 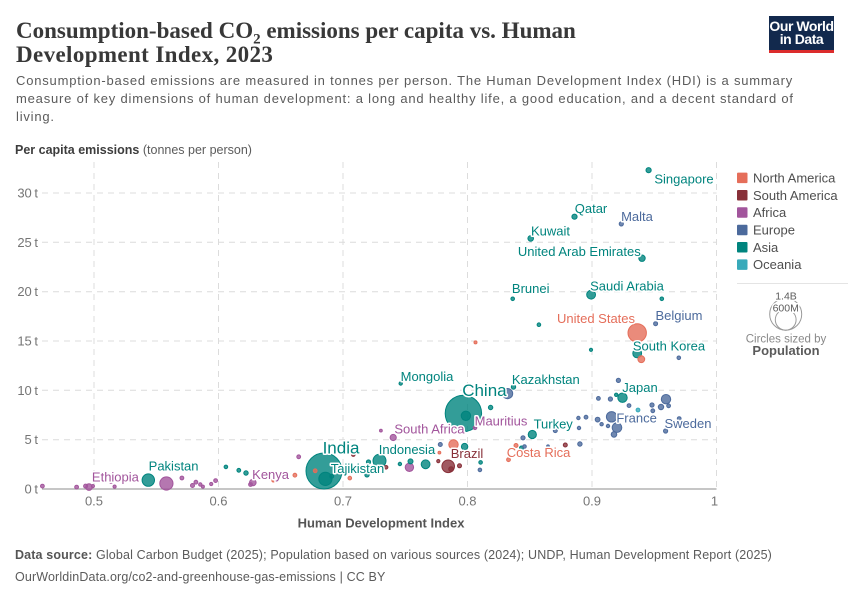 I want to click on svg-text: Malta, so click(x=637, y=216).